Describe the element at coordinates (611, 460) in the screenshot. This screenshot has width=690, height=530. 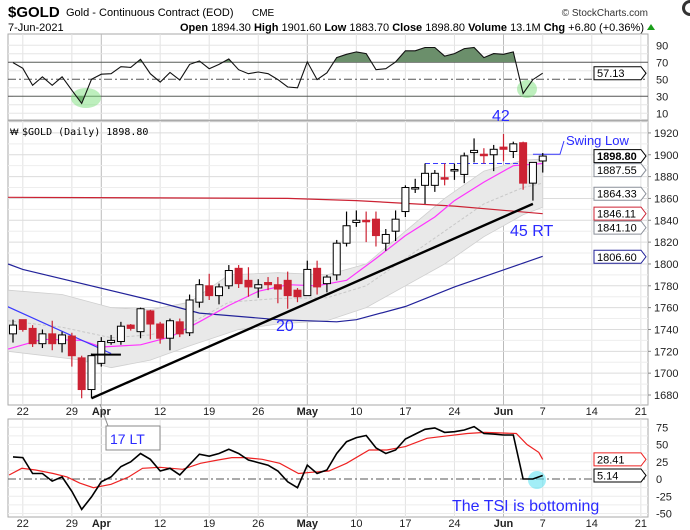
I see `value-tag-text: 28.41` at that location.